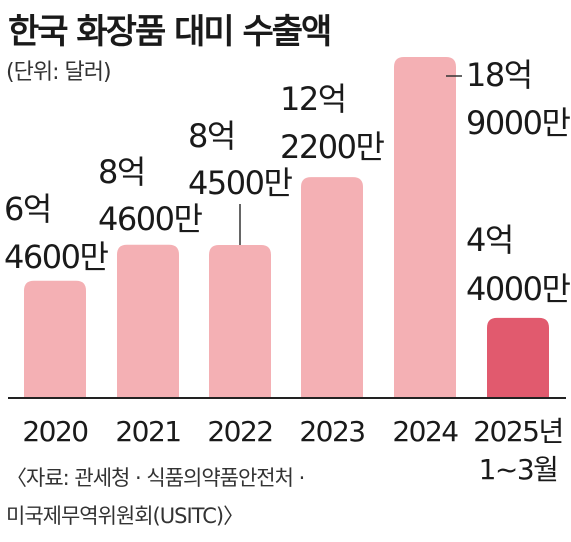 This screenshot has height=542, width=571. What do you see at coordinates (332, 287) in the screenshot?
I see `bar-2023` at bounding box center [332, 287].